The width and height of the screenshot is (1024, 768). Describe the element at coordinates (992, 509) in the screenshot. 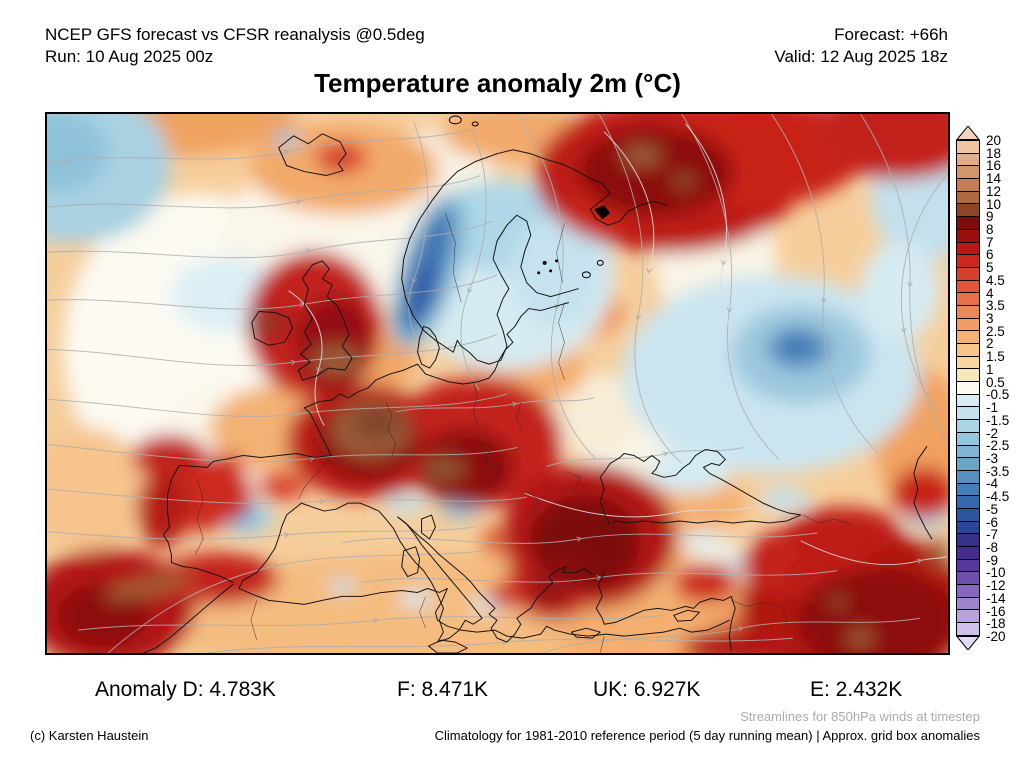

I see `colorbar-tick: -5` at that location.